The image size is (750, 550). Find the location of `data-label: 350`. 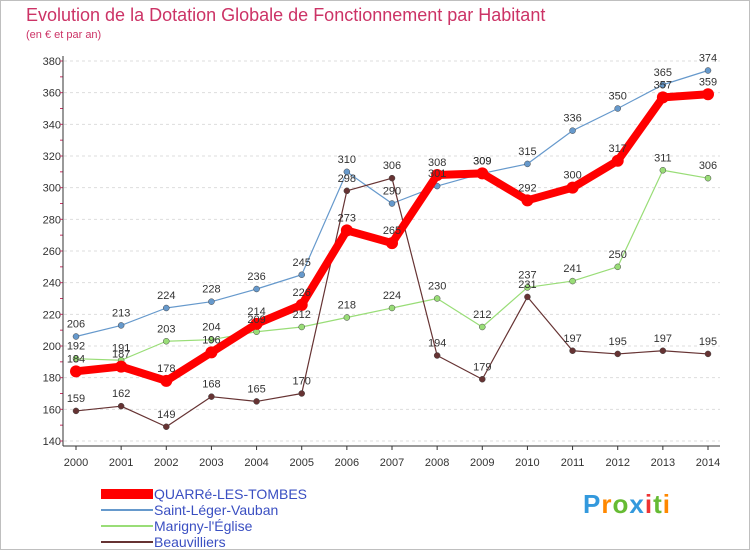

data-label: 350 is located at coordinates (618, 97).